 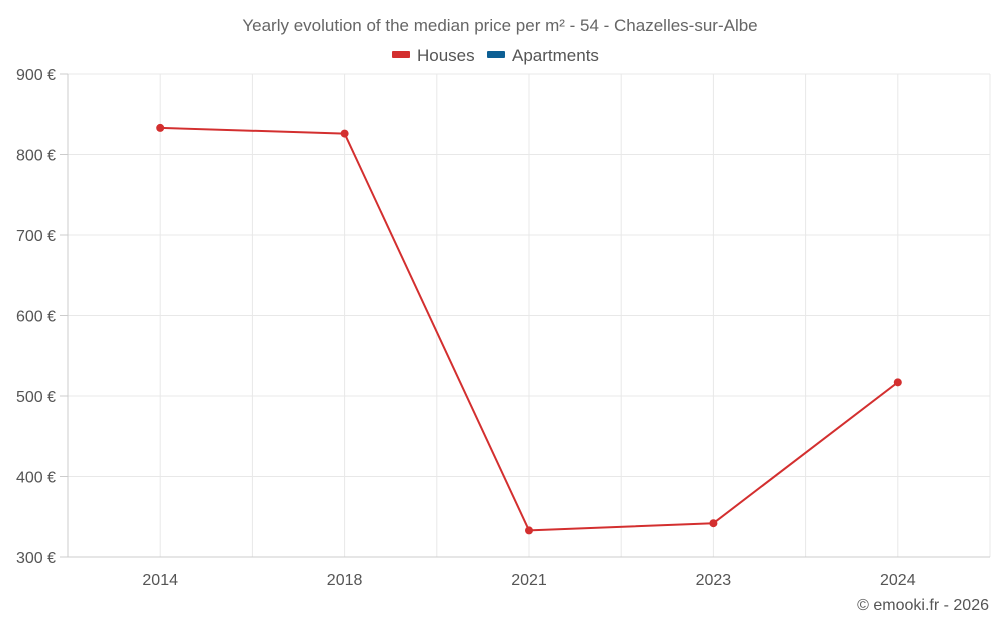 What do you see at coordinates (401, 54) in the screenshot?
I see `legend-swatch-houses` at bounding box center [401, 54].